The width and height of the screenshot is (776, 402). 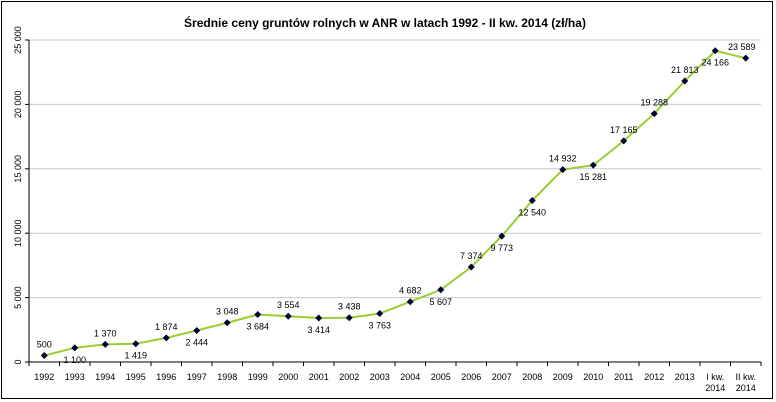 I want to click on x-tick-label: 2009, so click(x=563, y=377).